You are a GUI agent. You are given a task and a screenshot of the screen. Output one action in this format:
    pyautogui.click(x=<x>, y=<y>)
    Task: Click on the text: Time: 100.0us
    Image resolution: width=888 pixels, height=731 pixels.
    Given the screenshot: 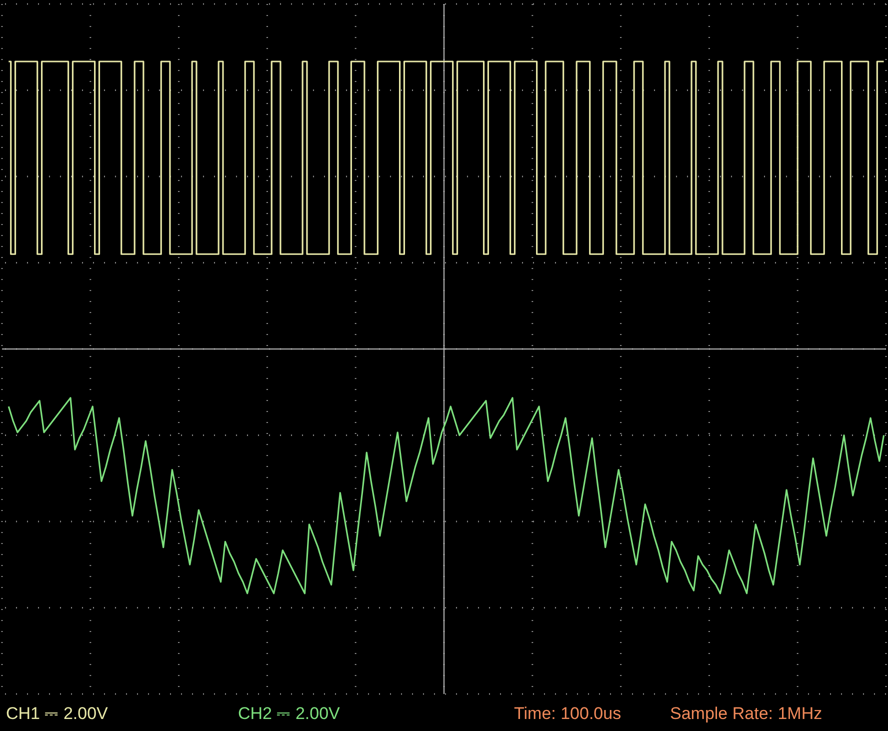 What is the action you would take?
    pyautogui.click(x=568, y=713)
    